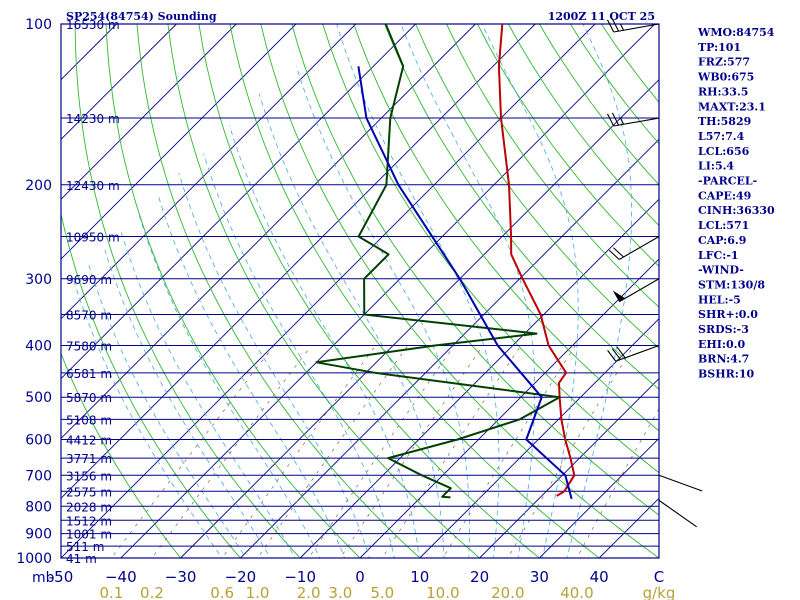 Image resolution: width=800 pixels, height=600 pixels. I want to click on index-item: LCL:656, so click(724, 151).